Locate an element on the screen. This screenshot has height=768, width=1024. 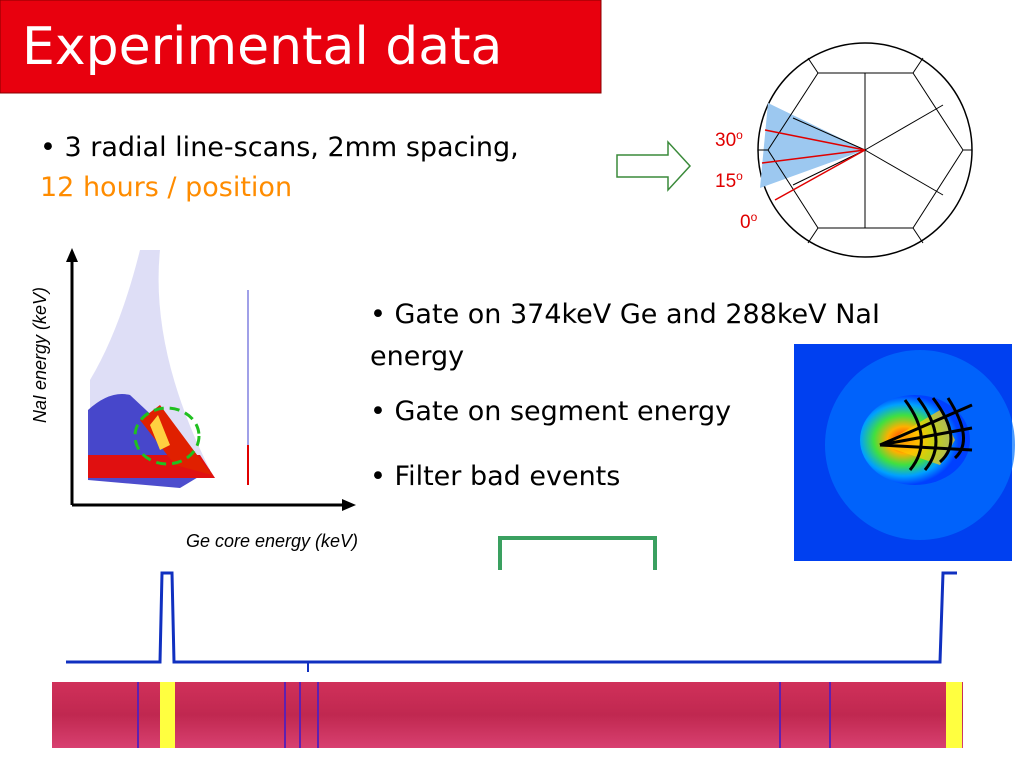
detector is located at coordinates (865, 150).